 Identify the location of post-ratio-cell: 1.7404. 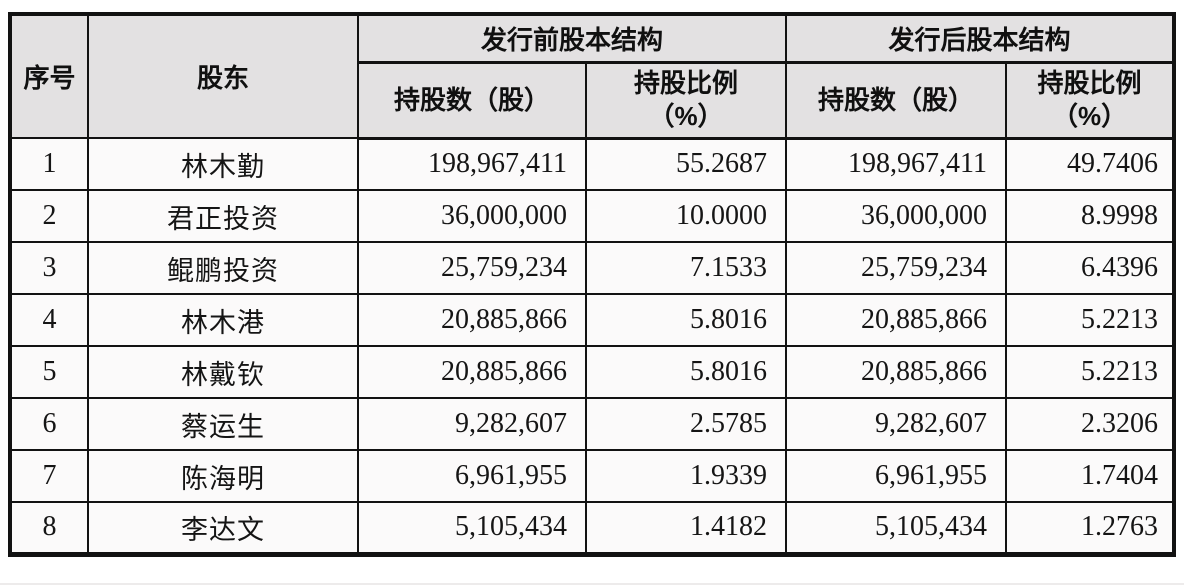
(1090, 476).